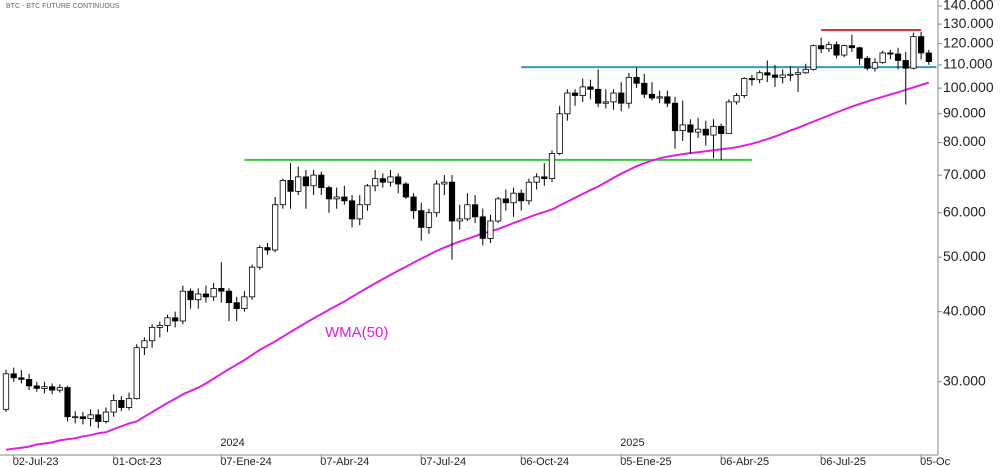 The width and height of the screenshot is (1000, 467). What do you see at coordinates (964, 141) in the screenshot?
I see `y-tick-label: 80.000` at bounding box center [964, 141].